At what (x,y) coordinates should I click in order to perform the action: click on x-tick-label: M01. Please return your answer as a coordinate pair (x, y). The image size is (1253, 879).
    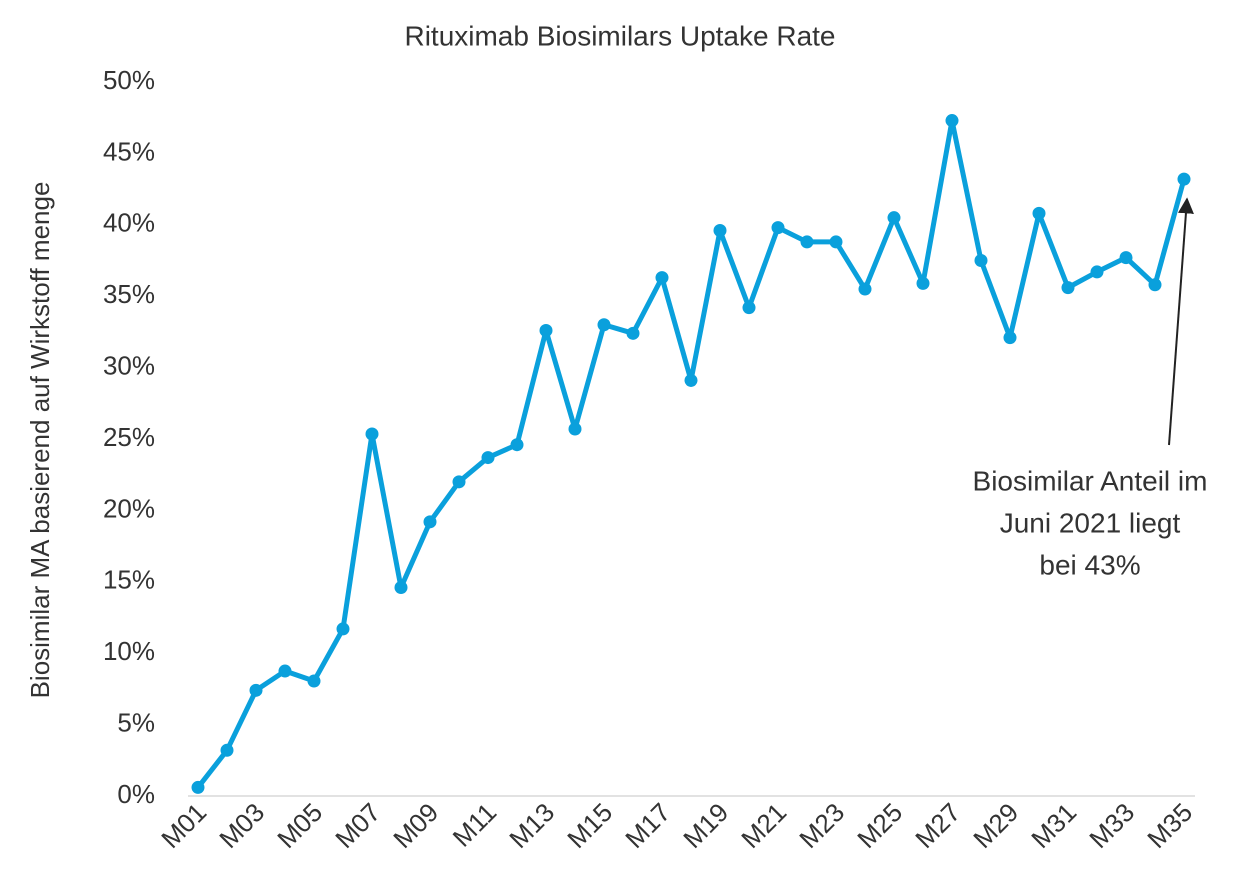
    Looking at the image, I should click on (183, 825).